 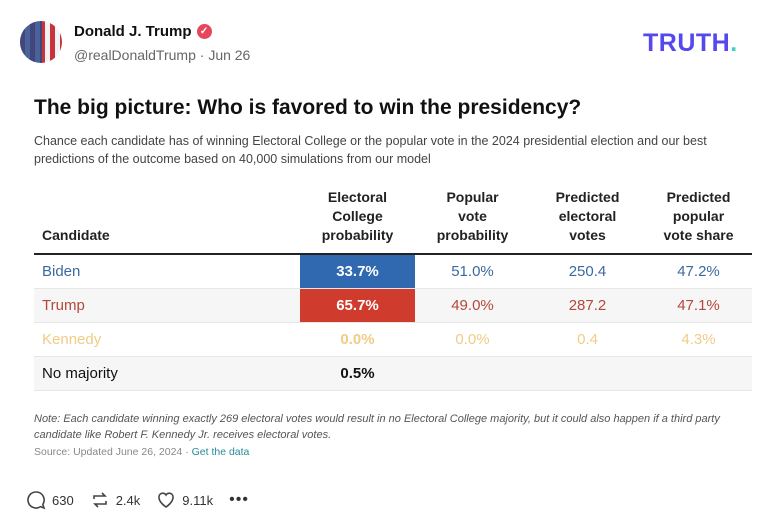 I want to click on column-header: Predicted popular vote share, so click(x=698, y=221).